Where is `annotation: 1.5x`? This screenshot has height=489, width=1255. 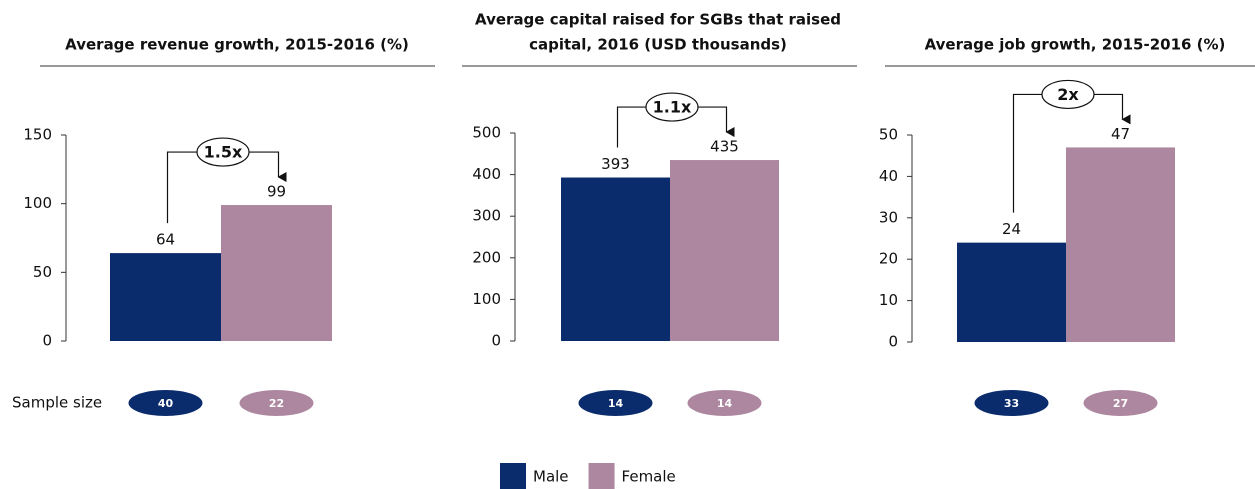
annotation: 1.5x is located at coordinates (223, 152).